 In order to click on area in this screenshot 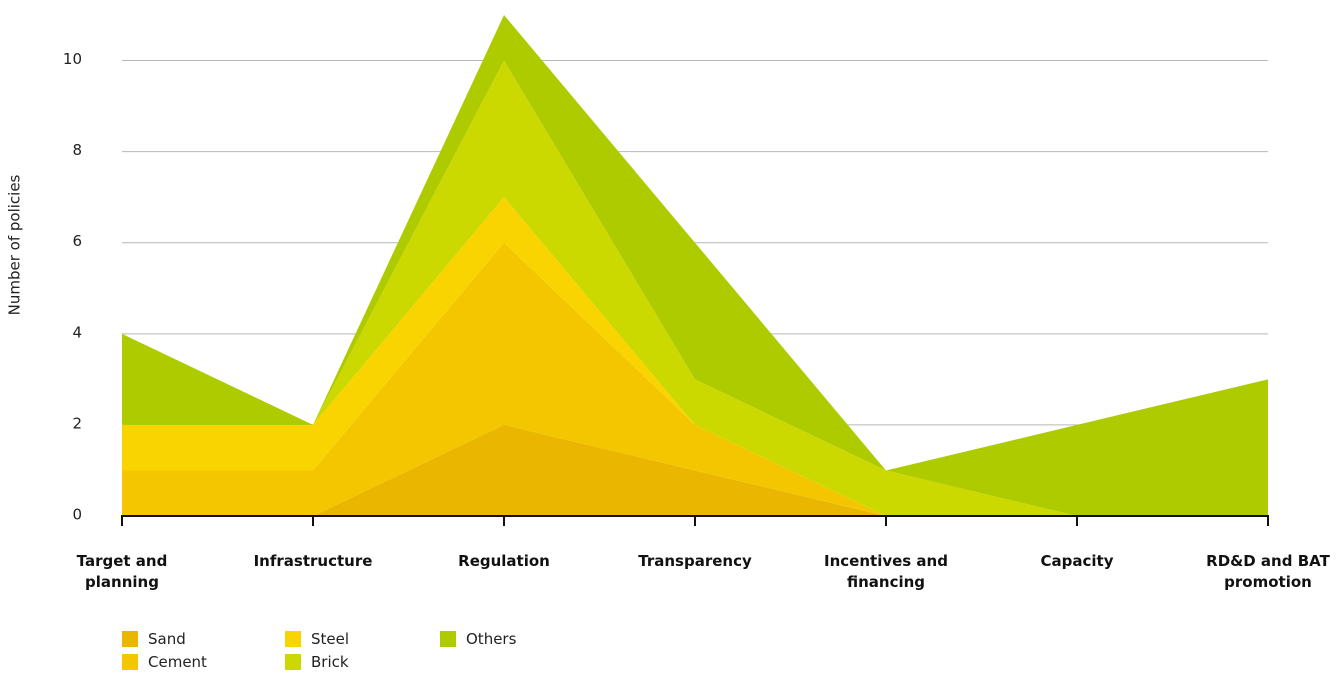, I will do `click(695, 470)`.